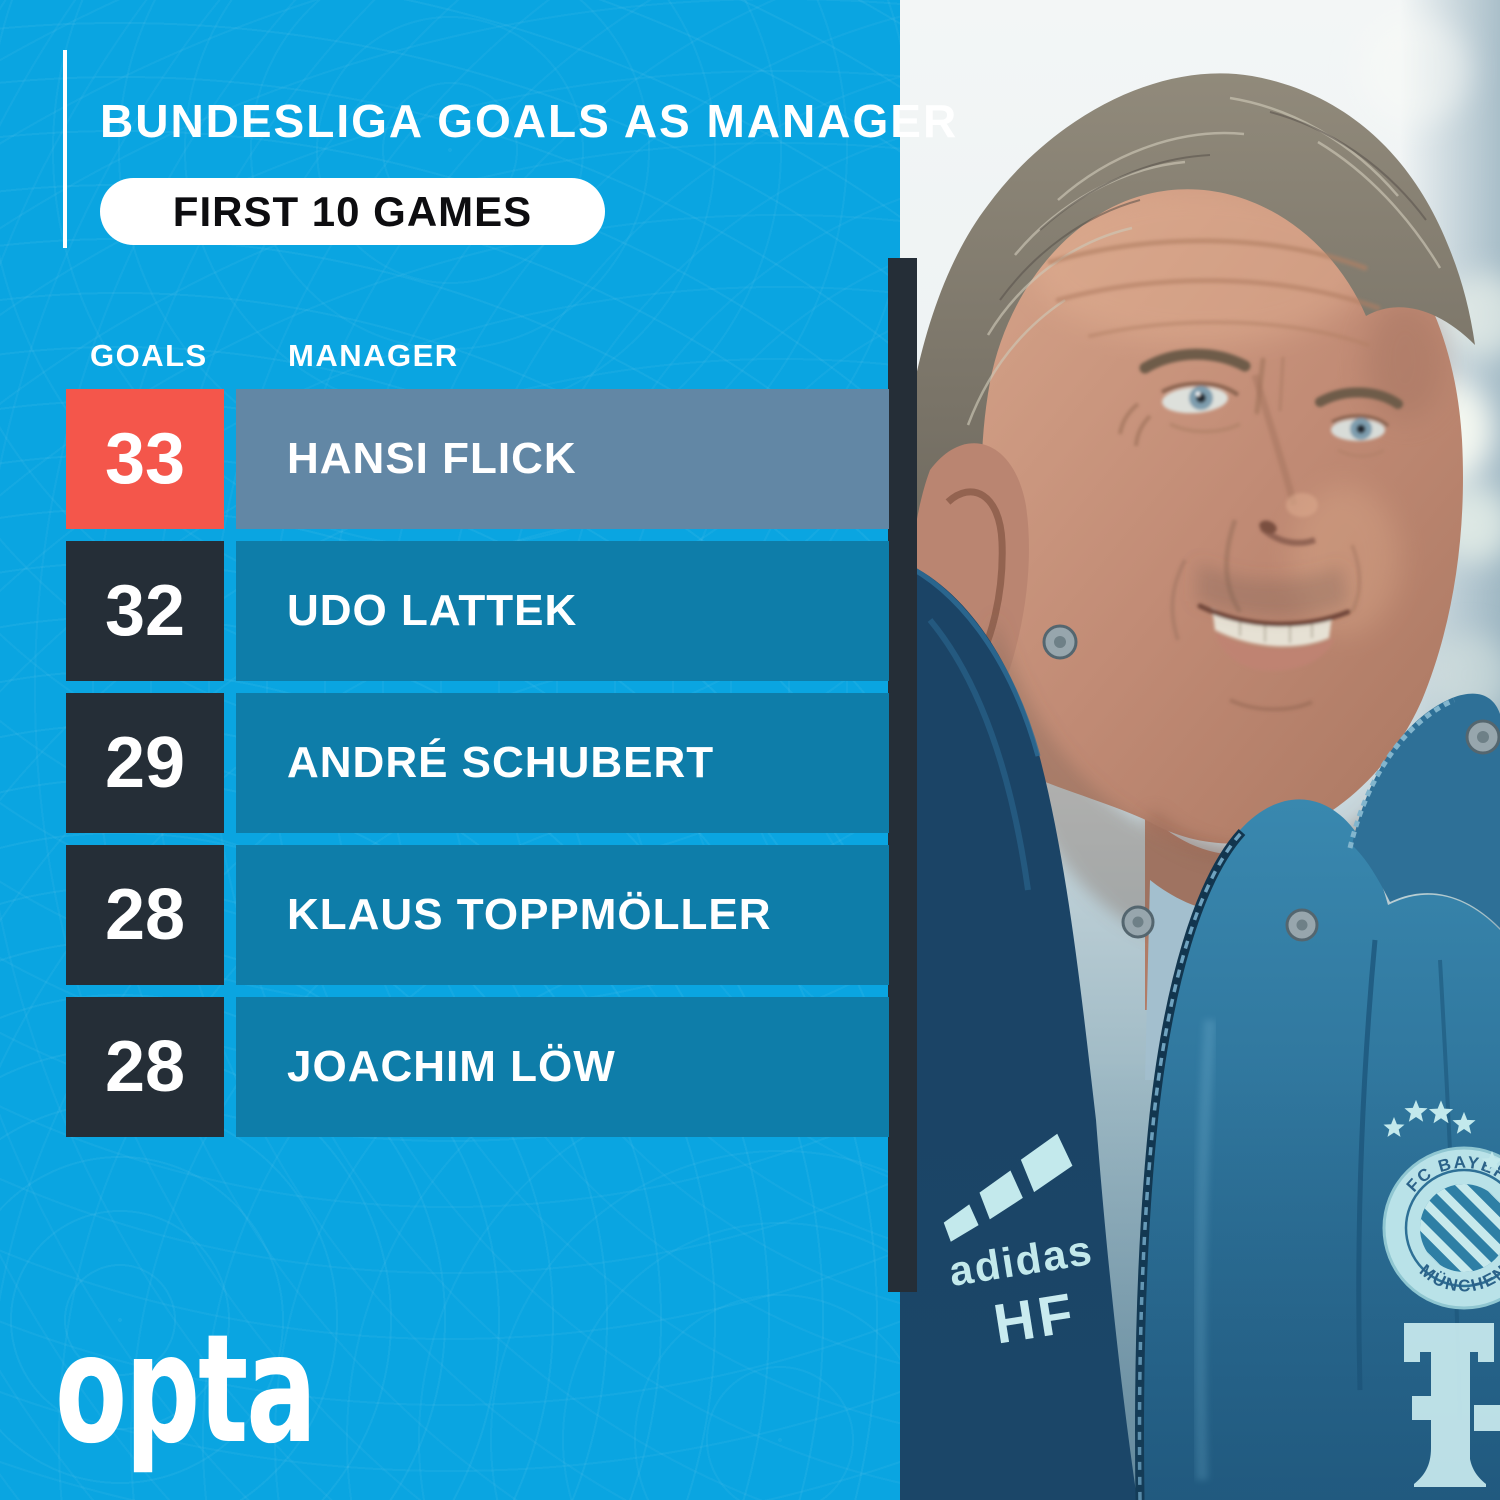  I want to click on bayern-crest: FC BAYERN MÜNCHEN, so click(1441, 1228).